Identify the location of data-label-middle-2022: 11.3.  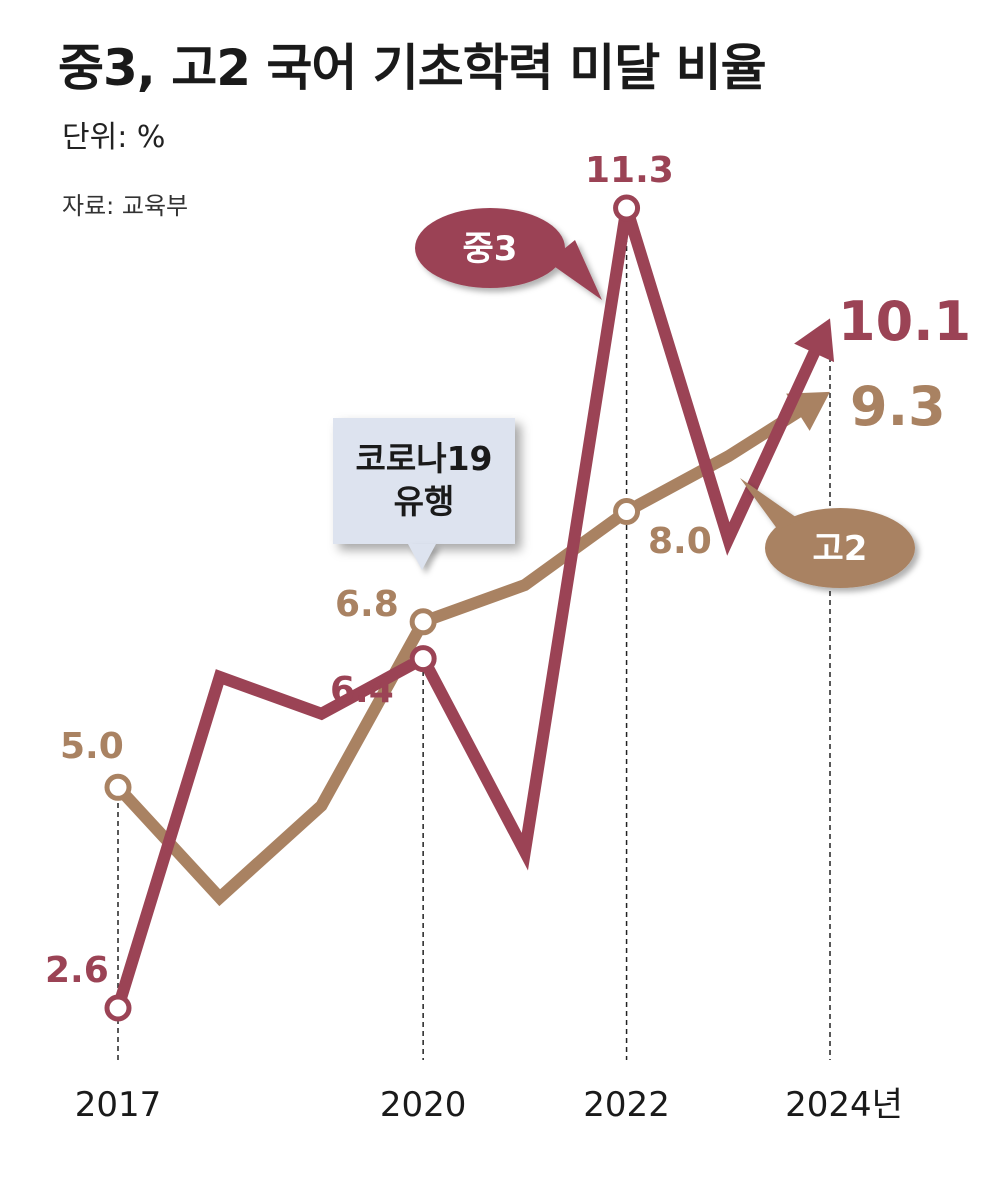
(629, 170).